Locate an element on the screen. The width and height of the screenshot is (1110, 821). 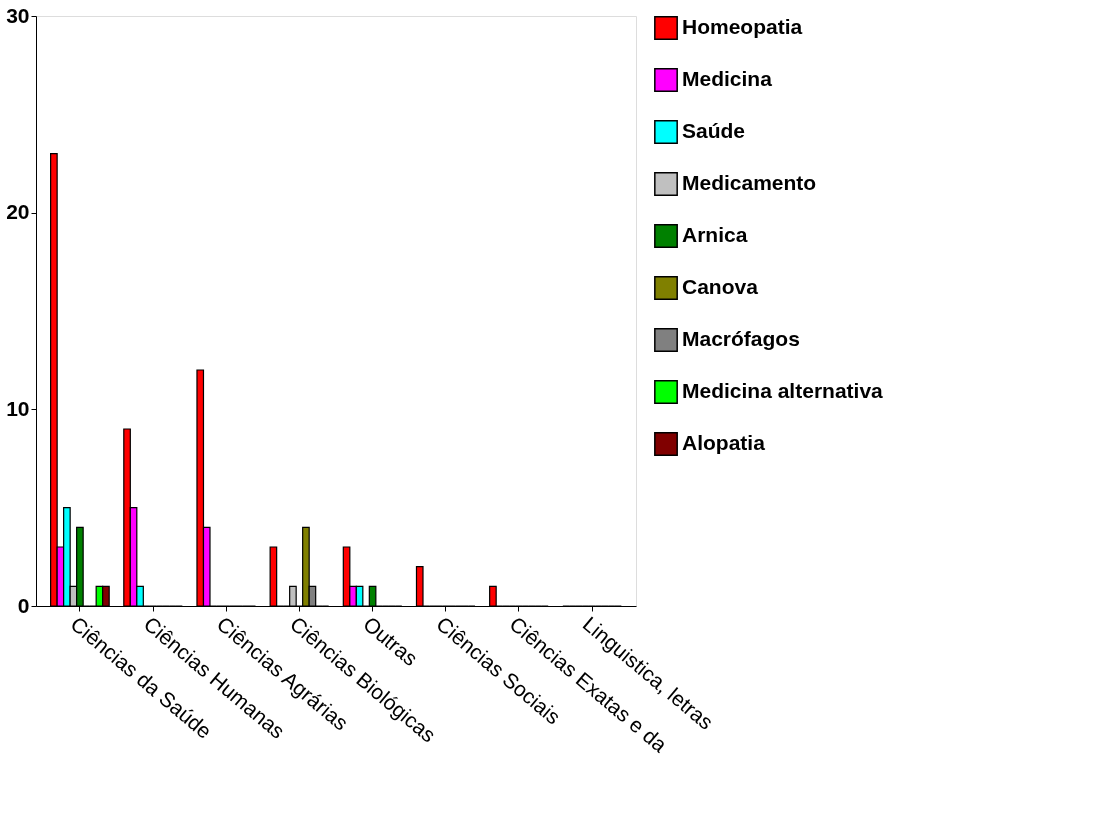
y-tick-label: 0 is located at coordinates (23, 605).